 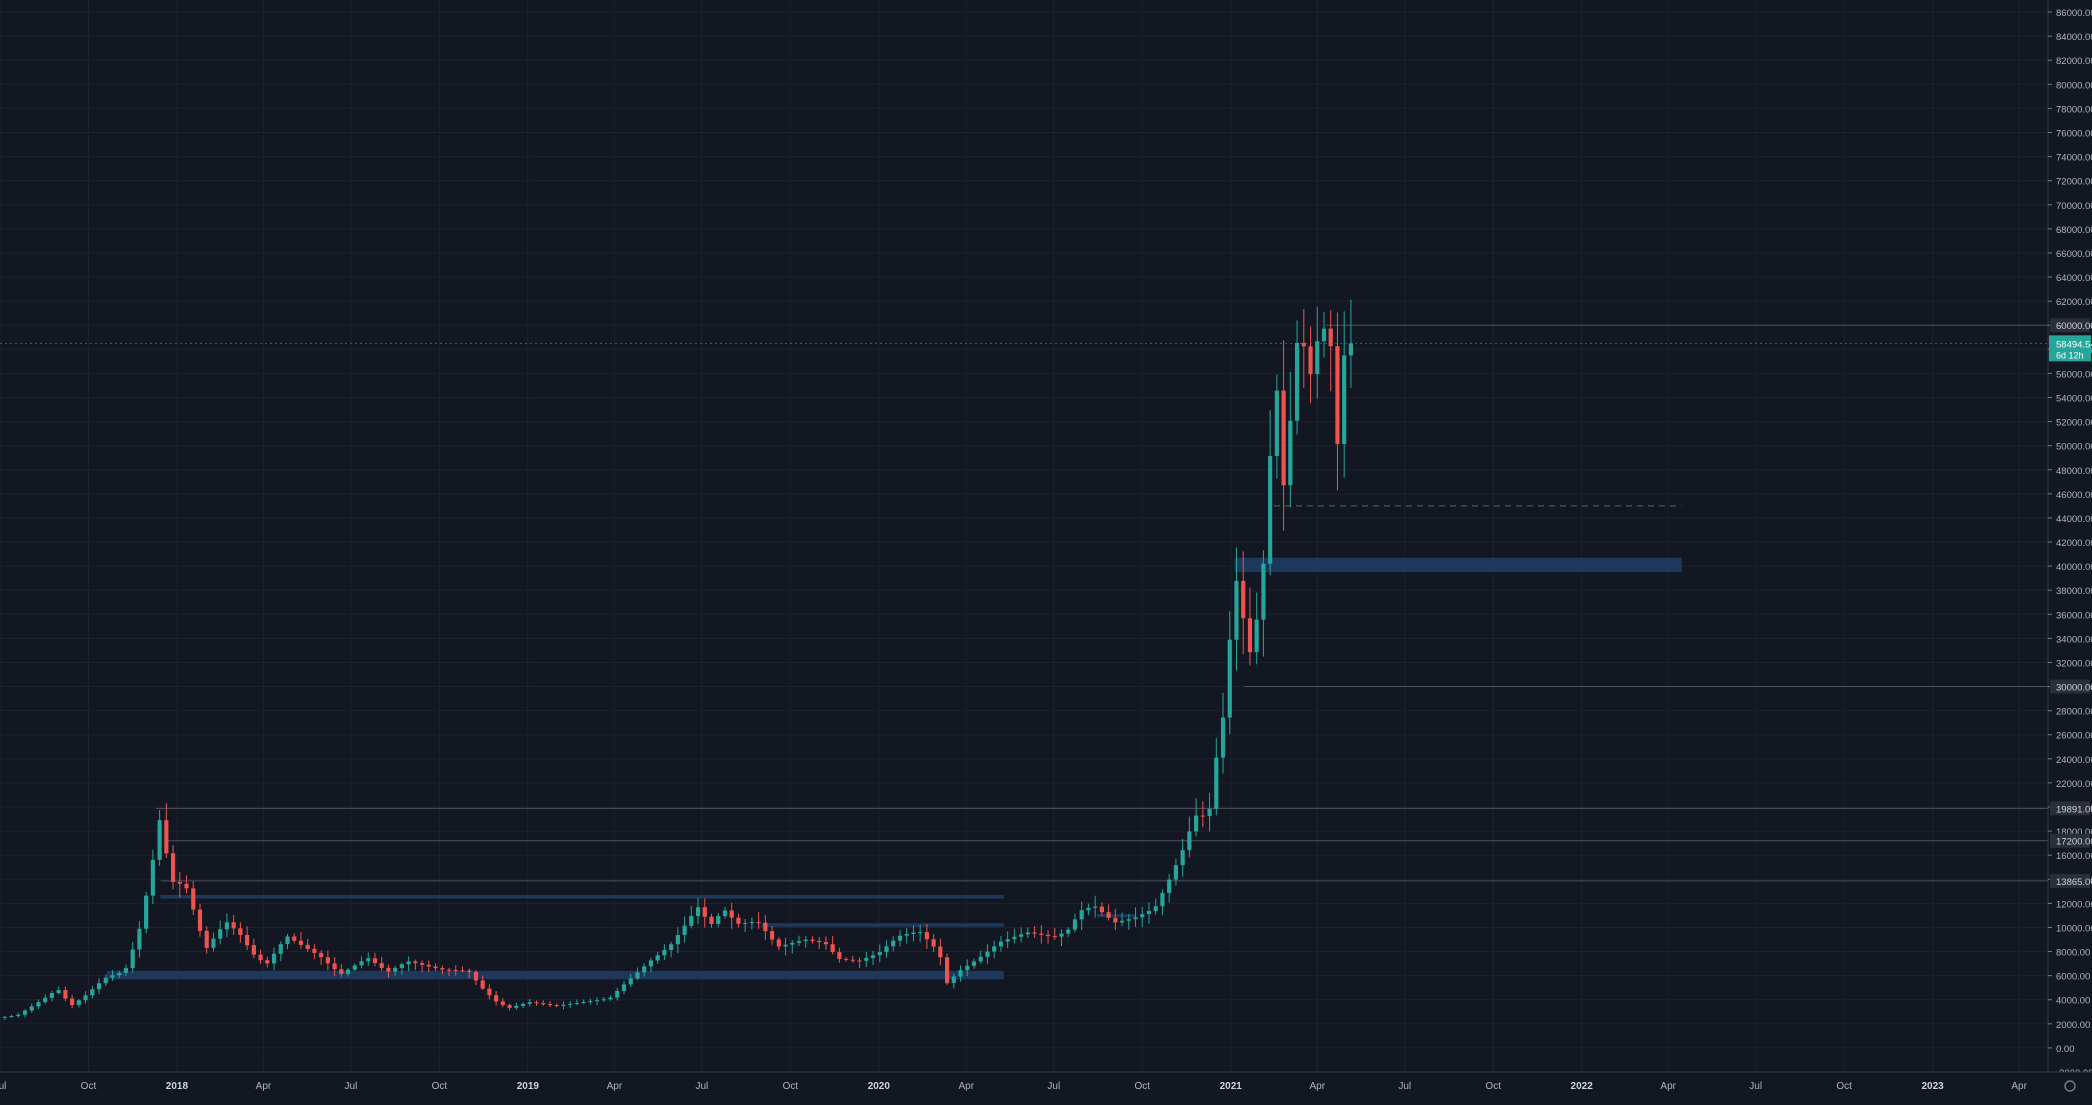 I want to click on level-price-label: 17200.00, so click(x=2074, y=842).